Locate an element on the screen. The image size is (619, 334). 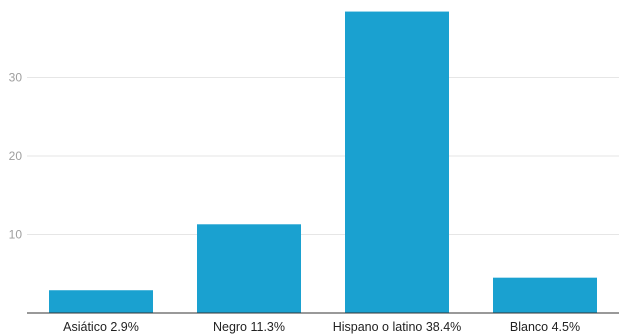
y-tick-label: 20 is located at coordinates (16, 156).